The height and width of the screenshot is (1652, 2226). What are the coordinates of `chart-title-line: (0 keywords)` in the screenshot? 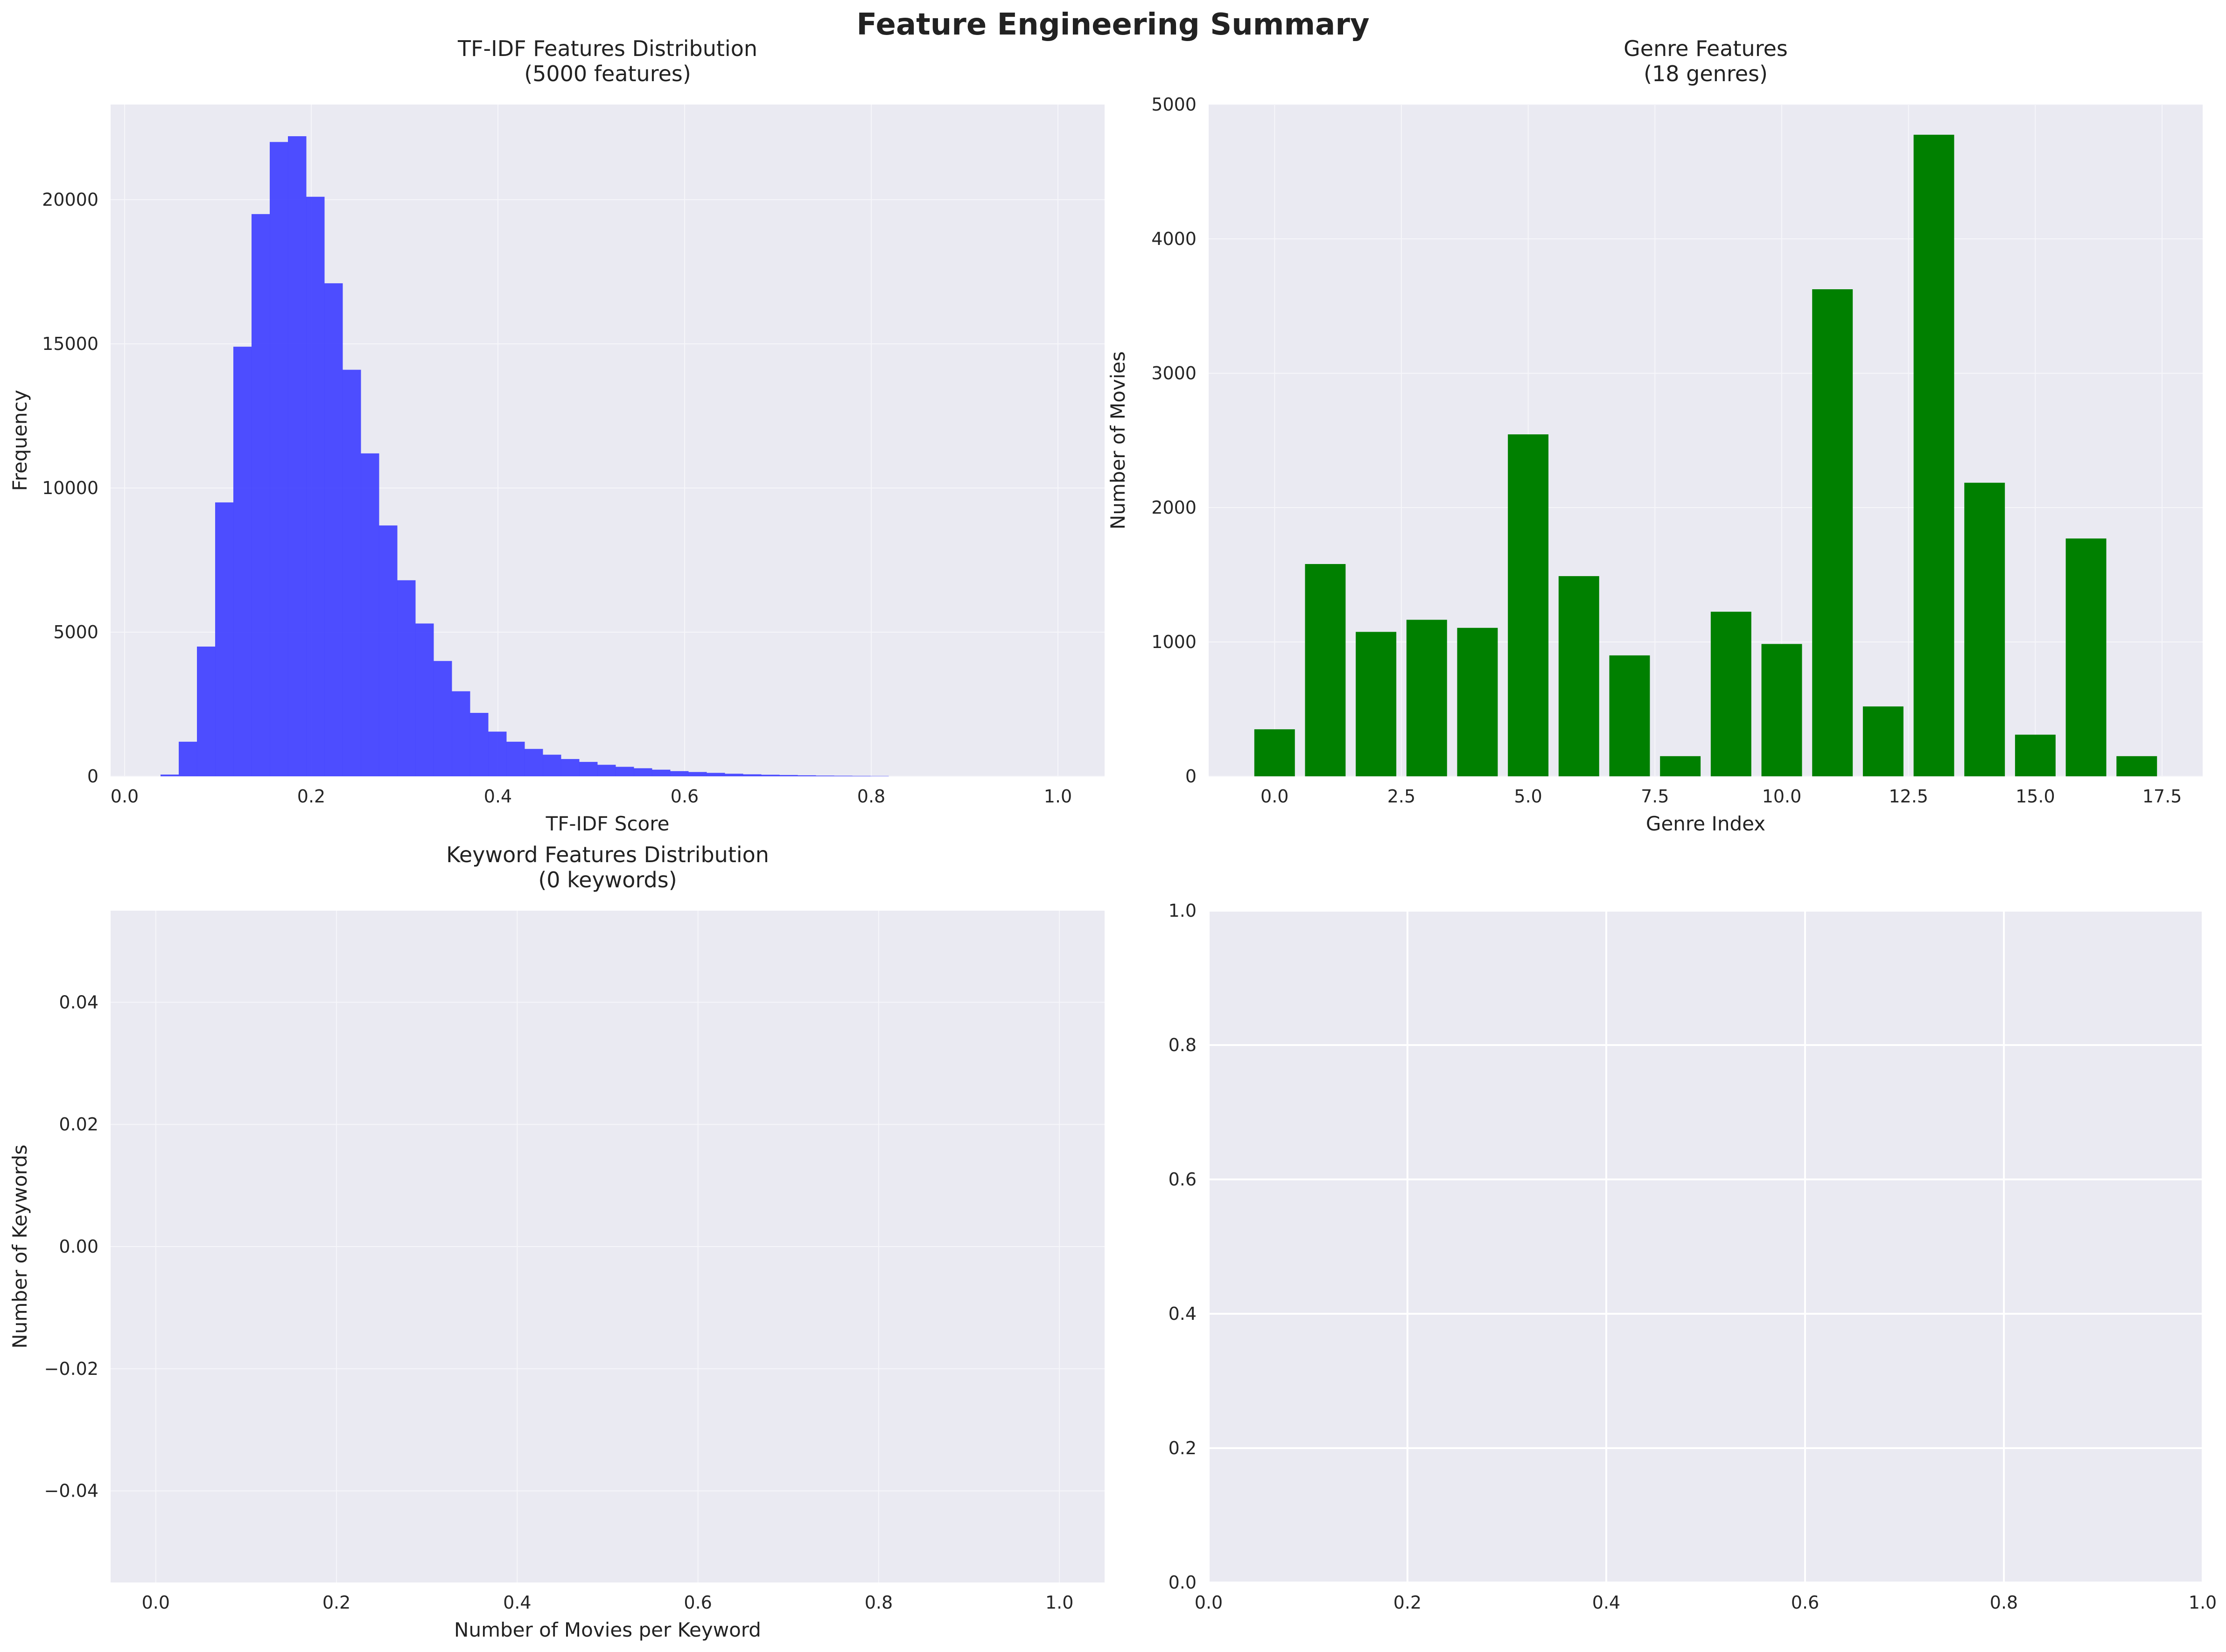 It's located at (607, 880).